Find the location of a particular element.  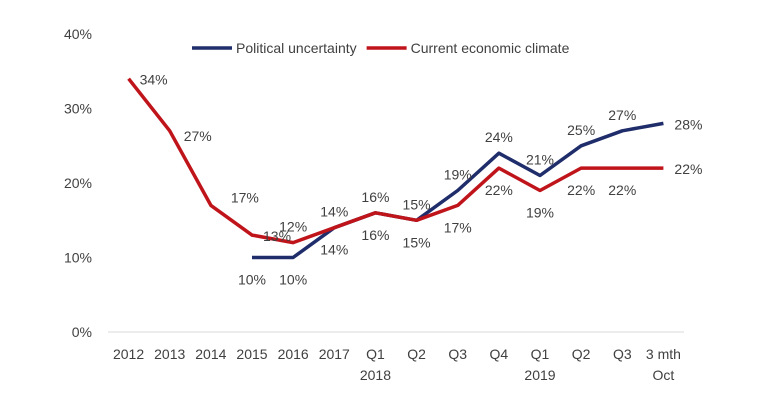

data-label: 21% is located at coordinates (540, 160).